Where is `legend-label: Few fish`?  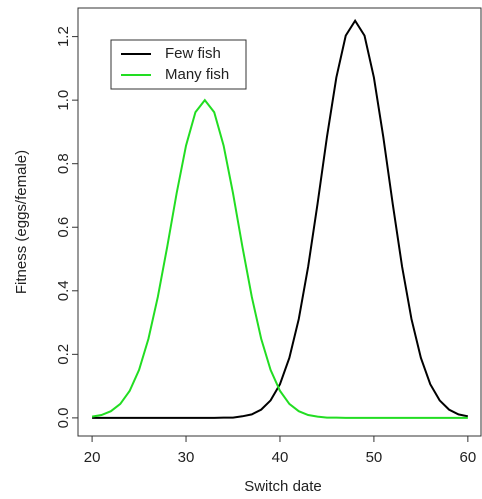
legend-label: Few fish is located at coordinates (193, 53).